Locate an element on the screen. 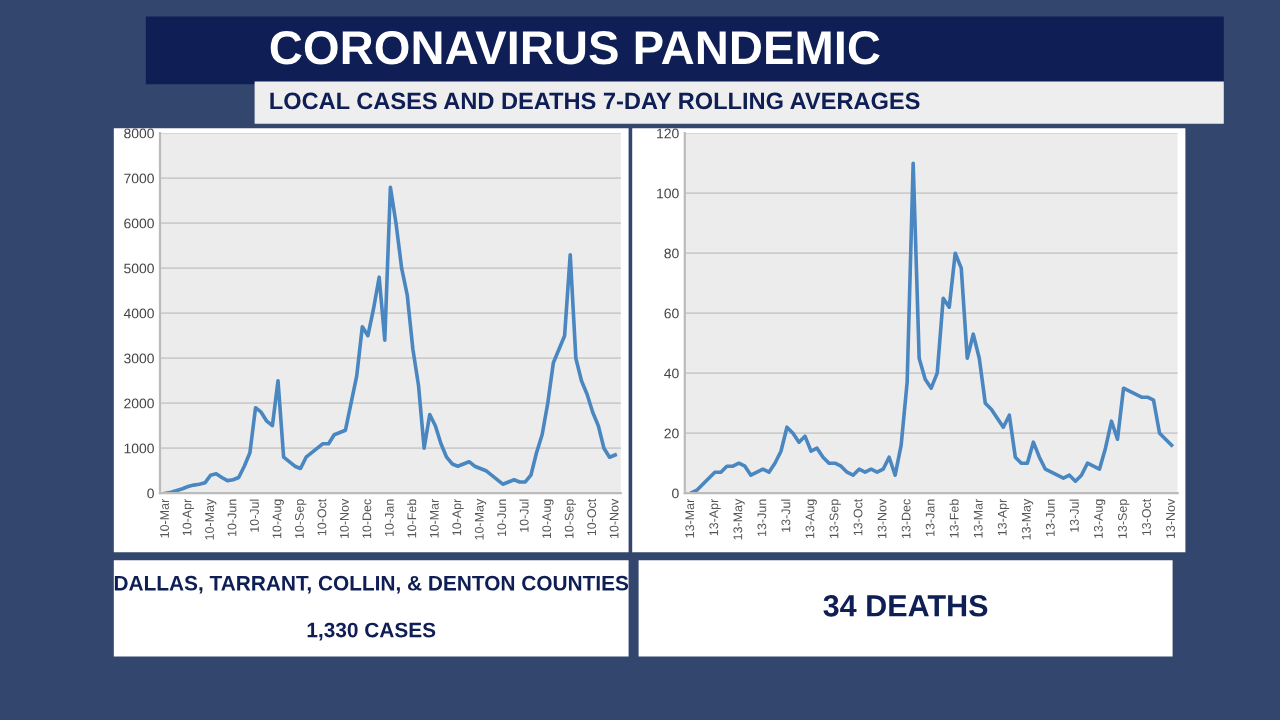 The width and height of the screenshot is (1280, 720). text: DALLAS, TARRANT, COLLIN, & DENTON COUNTIES is located at coordinates (371, 584).